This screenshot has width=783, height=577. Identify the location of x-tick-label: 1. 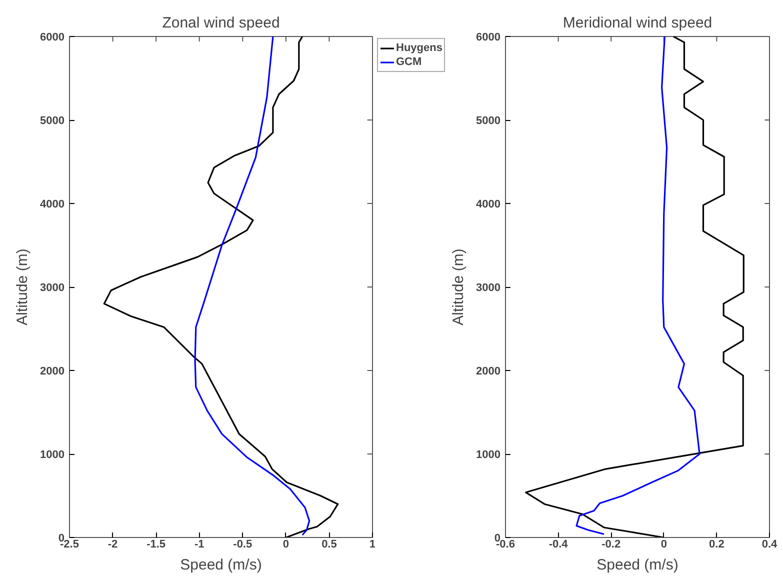
(372, 544).